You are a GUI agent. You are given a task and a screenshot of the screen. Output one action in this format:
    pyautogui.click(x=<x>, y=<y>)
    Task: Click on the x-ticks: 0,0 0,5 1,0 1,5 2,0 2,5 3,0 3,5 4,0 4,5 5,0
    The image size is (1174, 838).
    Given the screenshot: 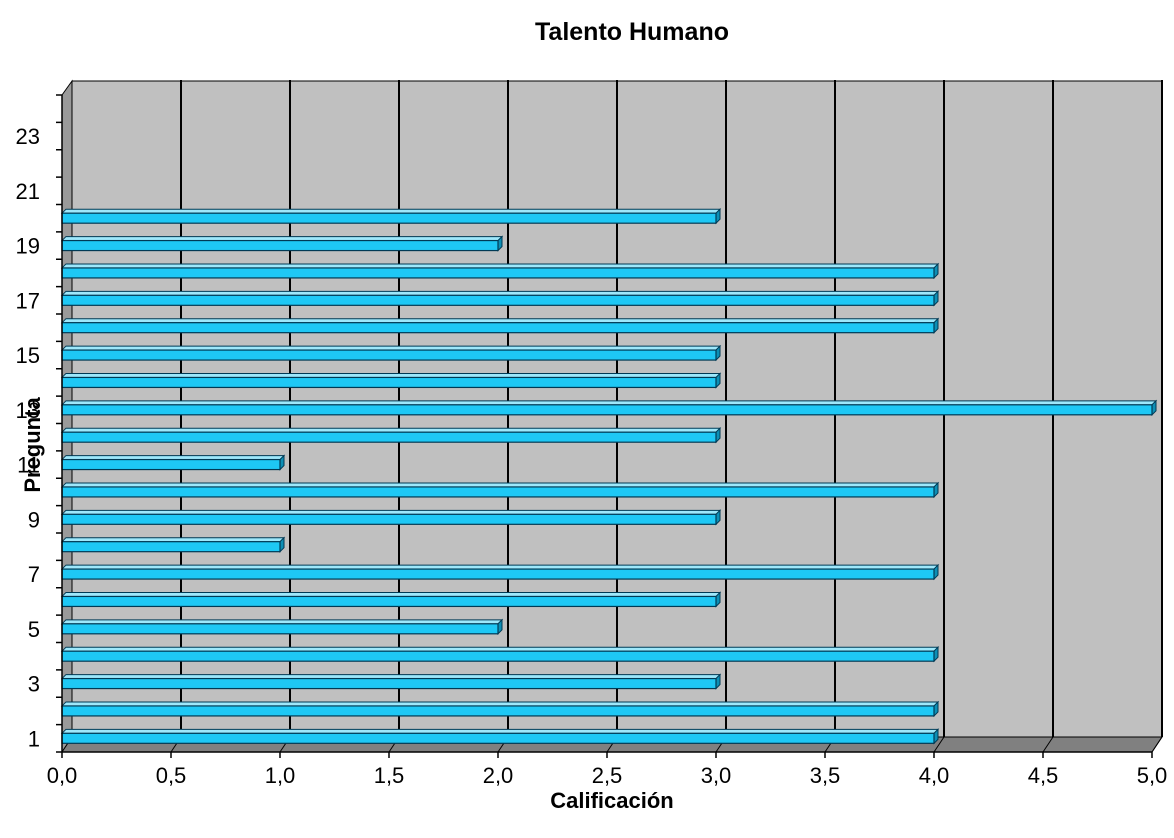 What is the action you would take?
    pyautogui.click(x=607, y=770)
    